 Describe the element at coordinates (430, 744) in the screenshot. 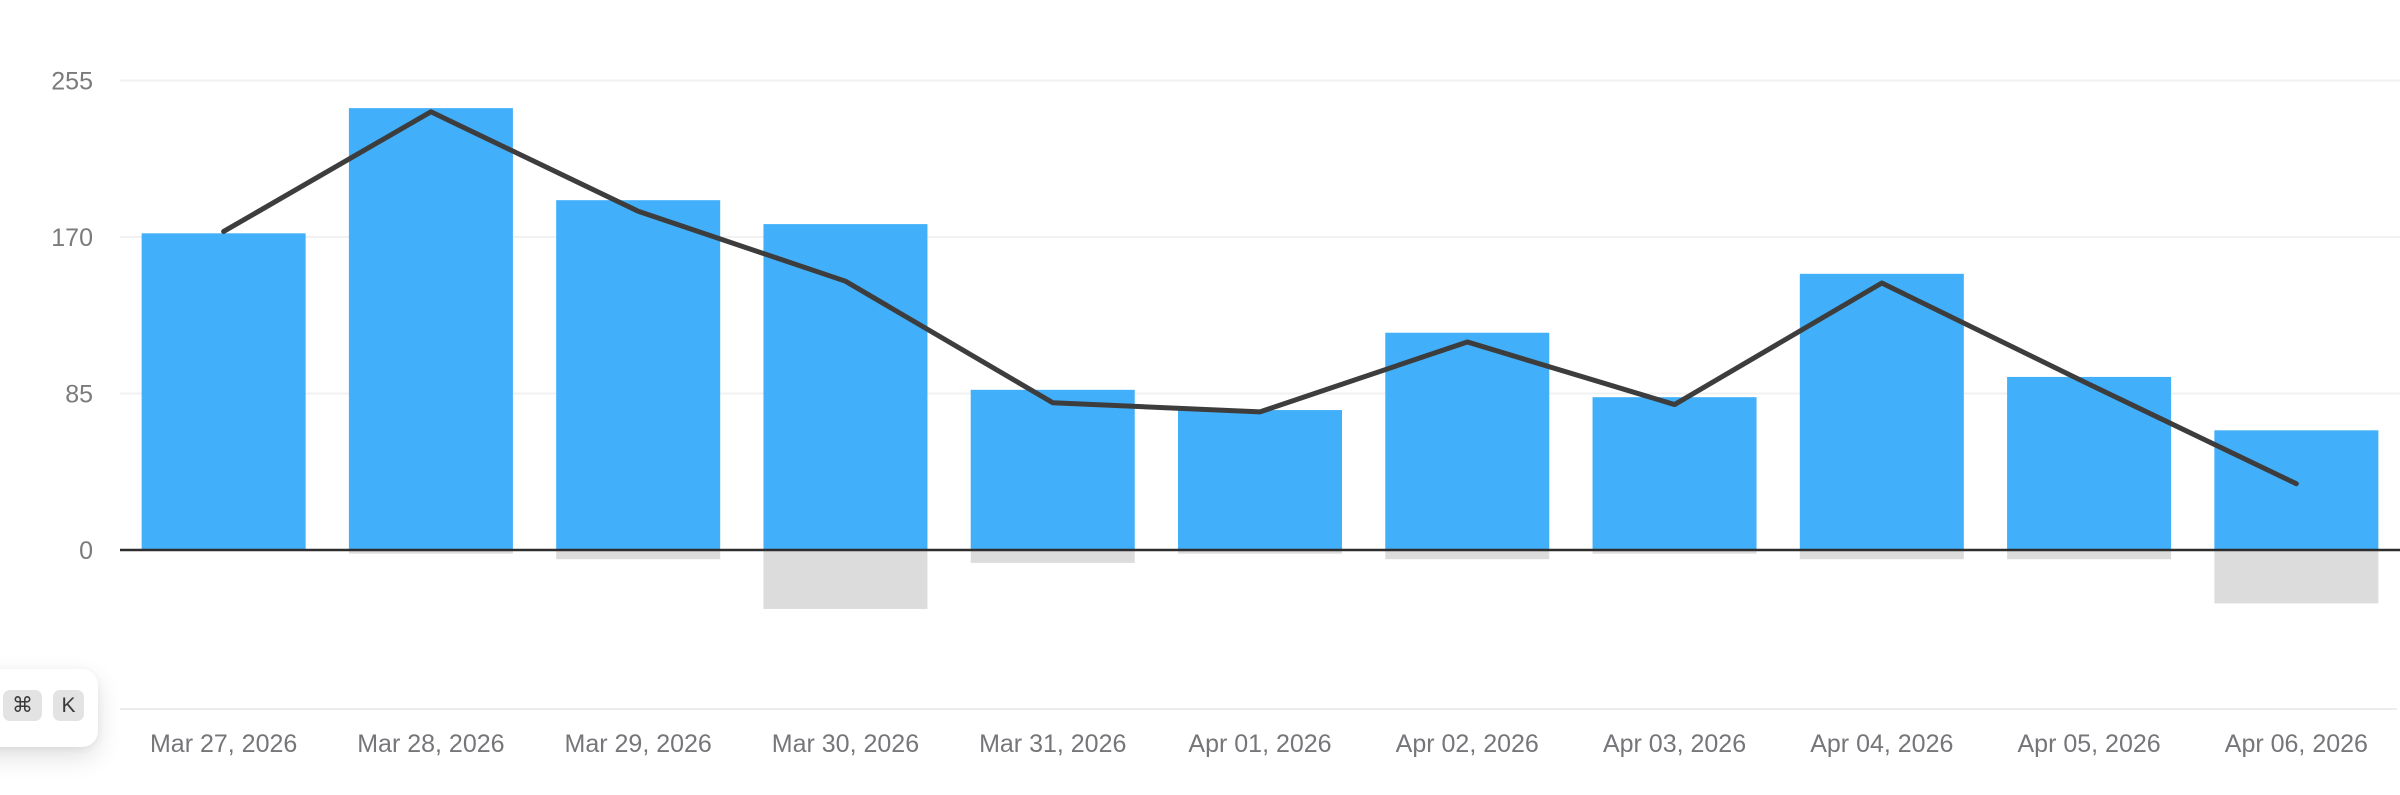

I see `x-tick-label: Mar 28, 2026` at that location.